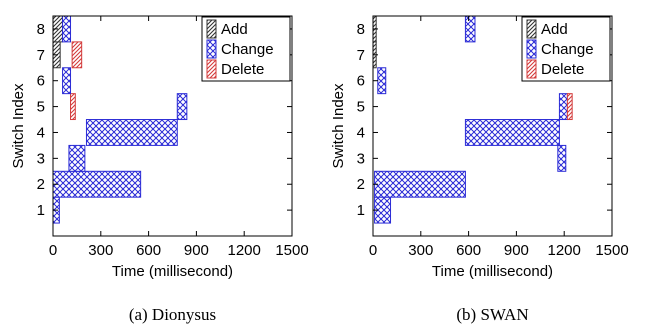 The width and height of the screenshot is (646, 331). Describe the element at coordinates (172, 314) in the screenshot. I see `panel-caption: (a) Dionysus` at that location.